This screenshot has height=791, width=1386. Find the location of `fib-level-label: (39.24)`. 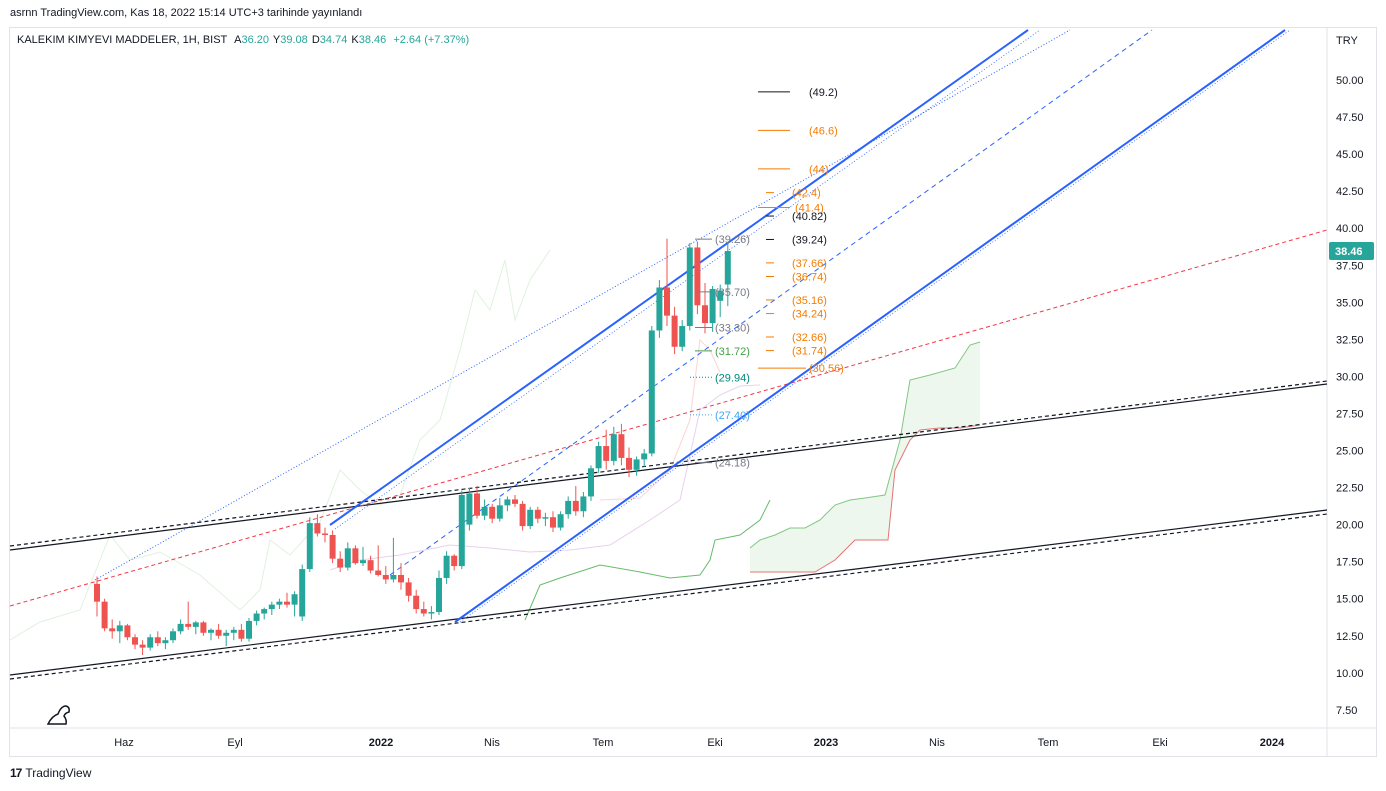

fib-level-label: (39.24) is located at coordinates (809, 240).